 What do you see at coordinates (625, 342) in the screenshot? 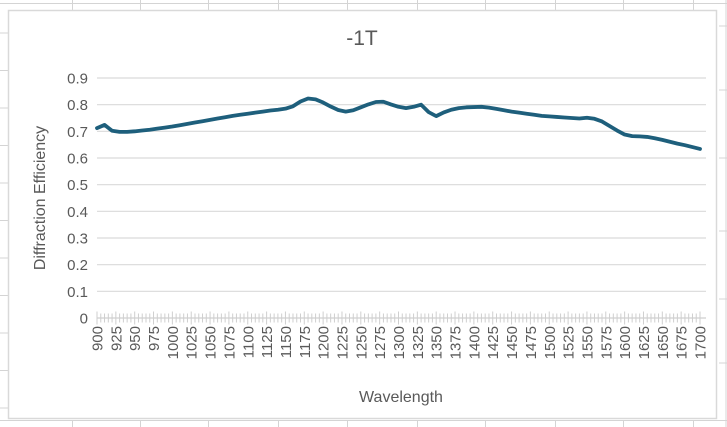
I see `x-tick-label: 1600` at bounding box center [625, 342].